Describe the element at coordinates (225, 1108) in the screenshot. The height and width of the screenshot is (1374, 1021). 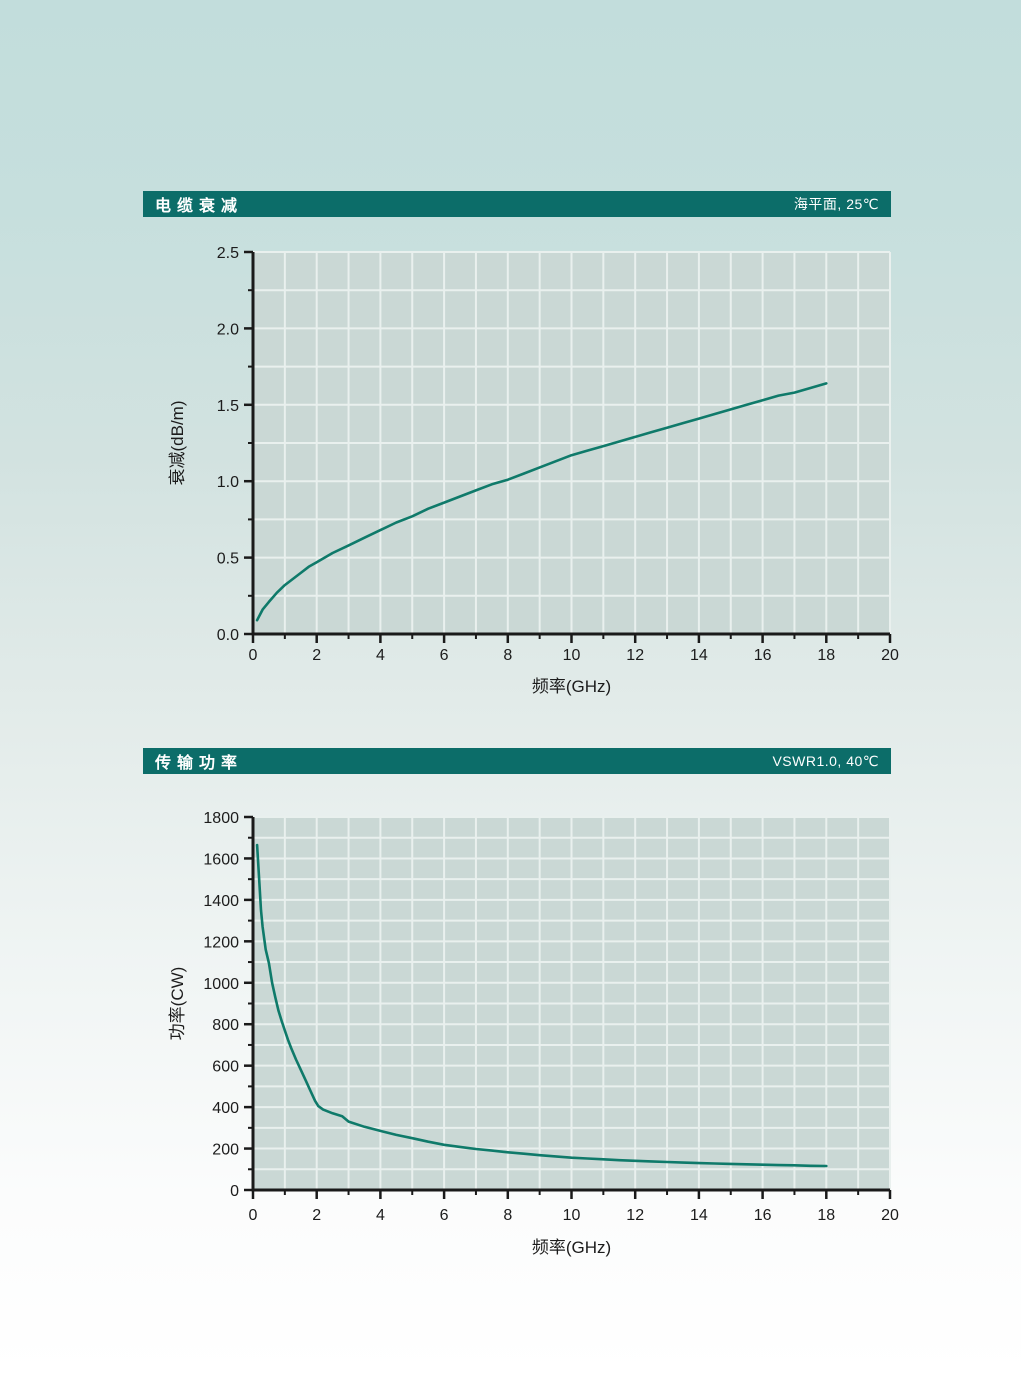
I see `svg-text: 400` at that location.